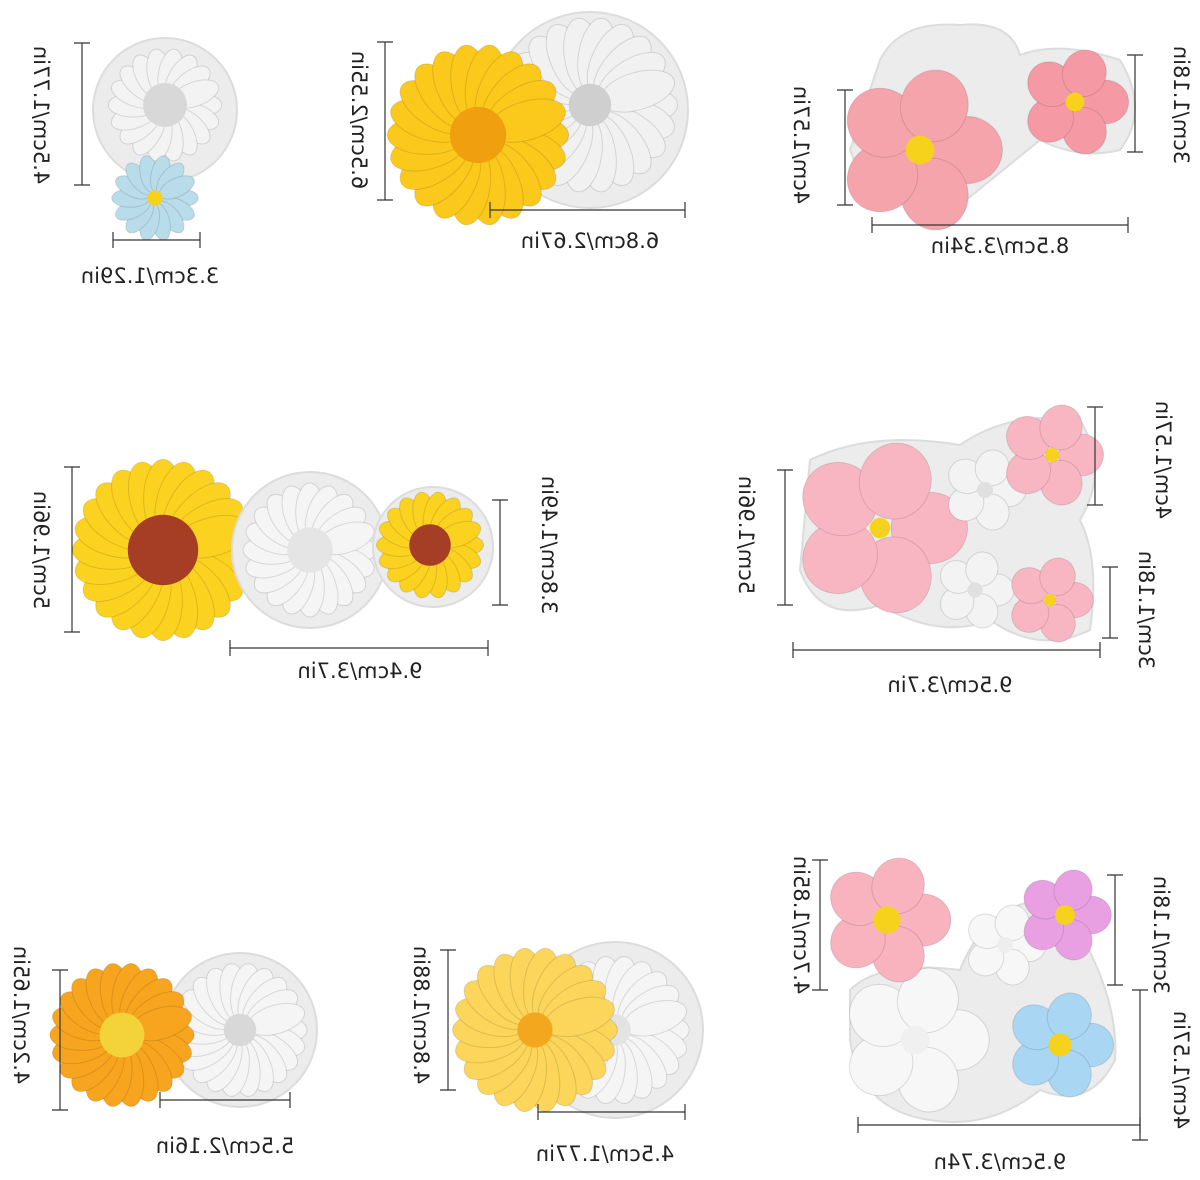 This screenshot has width=1200, height=1180. What do you see at coordinates (605, 1154) in the screenshot?
I see `width-label: 4.5cm/1.77in` at bounding box center [605, 1154].